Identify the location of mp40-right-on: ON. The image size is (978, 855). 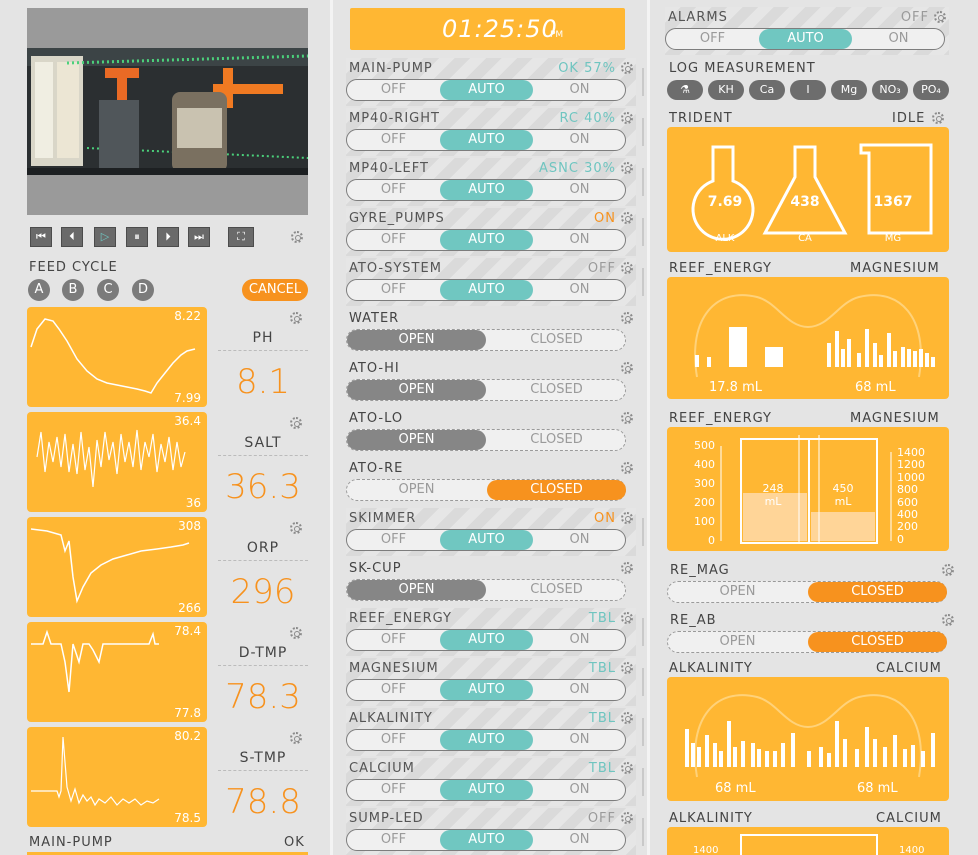
(579, 139).